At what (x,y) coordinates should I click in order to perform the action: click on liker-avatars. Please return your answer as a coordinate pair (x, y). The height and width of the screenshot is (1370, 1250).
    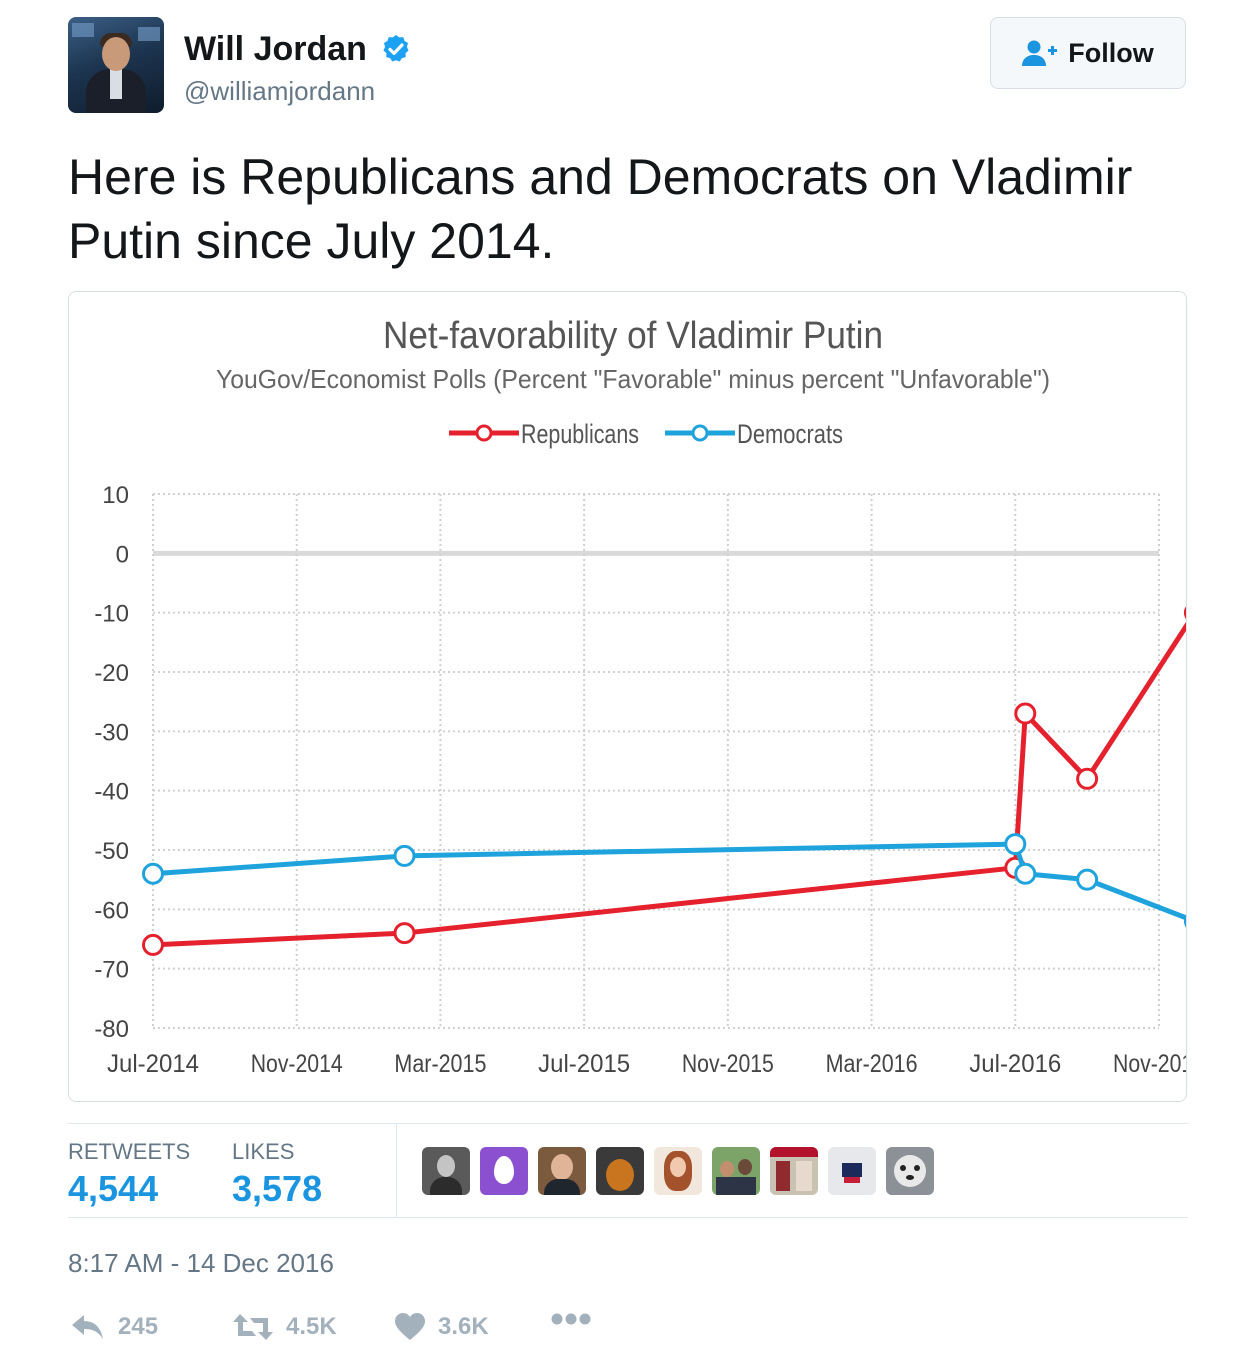
    Looking at the image, I should click on (678, 1171).